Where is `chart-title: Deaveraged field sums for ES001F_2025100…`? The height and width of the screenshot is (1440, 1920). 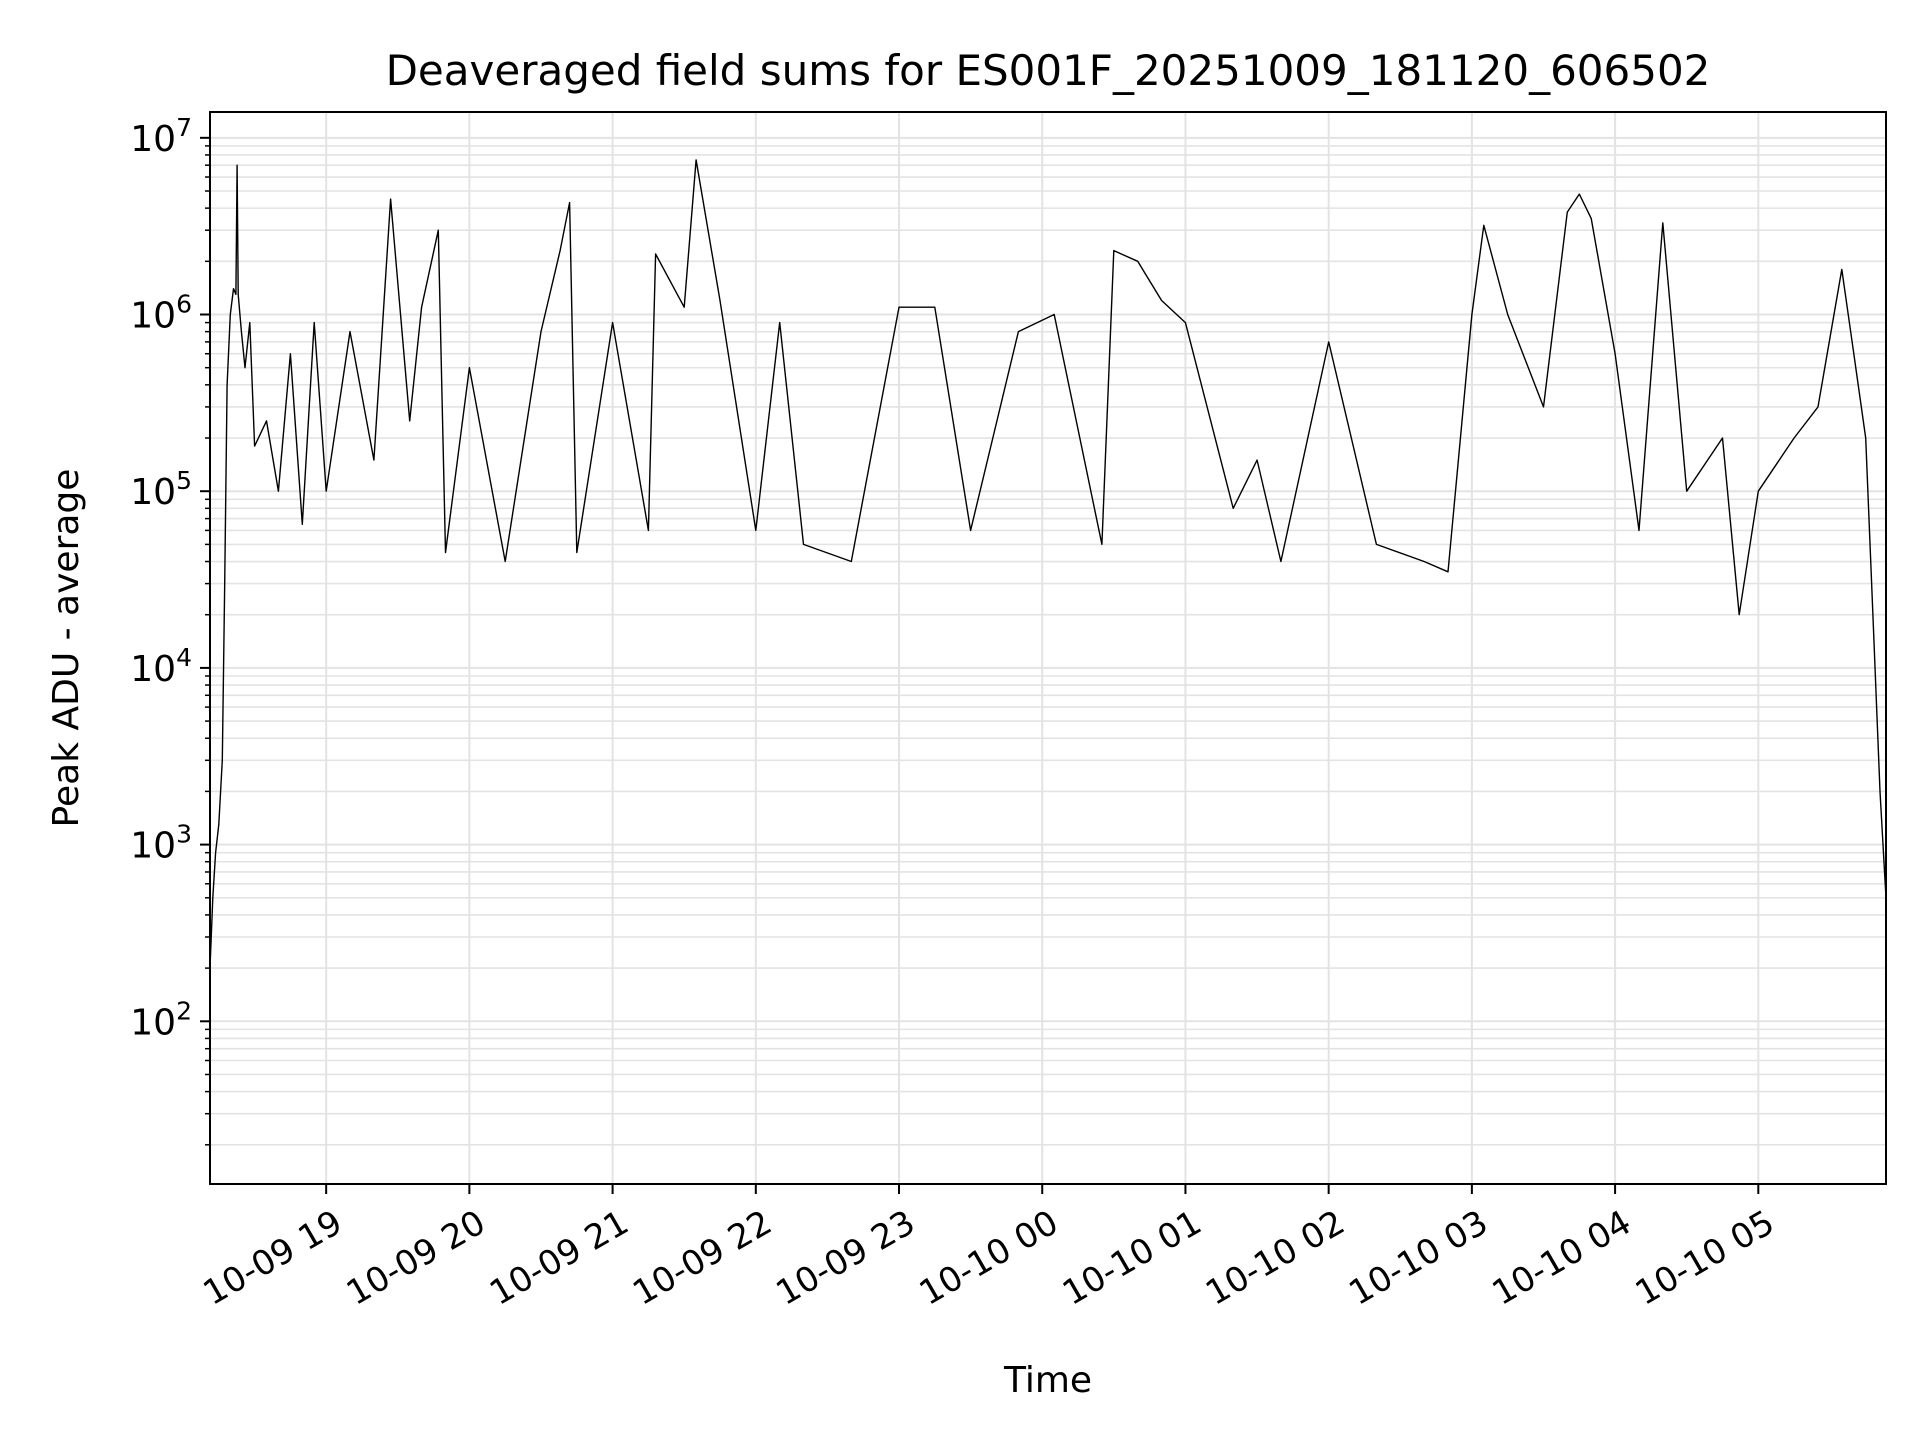 chart-title: Deaveraged field sums for ES001F_2025100… is located at coordinates (1048, 70).